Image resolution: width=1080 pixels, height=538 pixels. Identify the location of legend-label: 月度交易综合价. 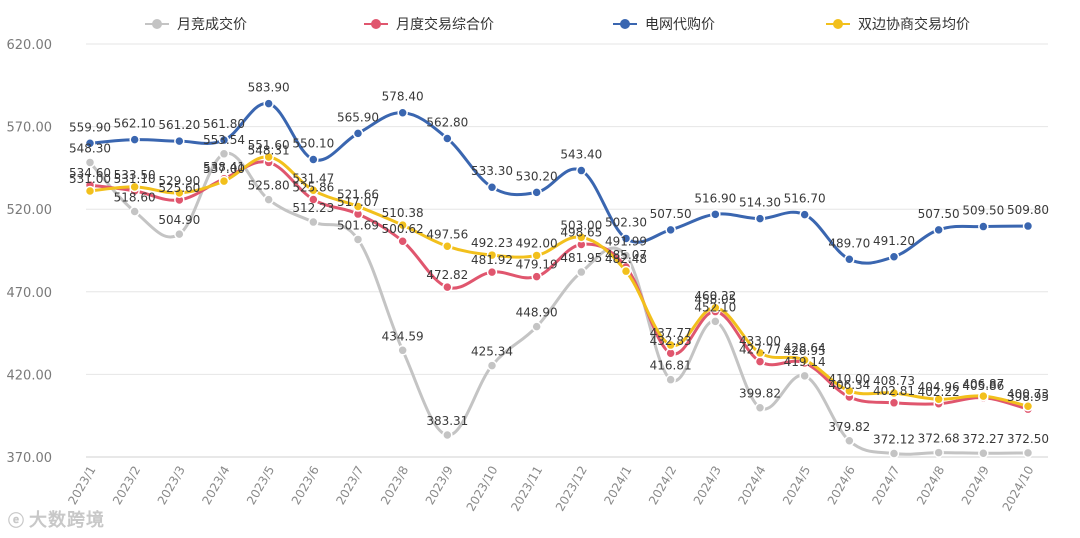
(445, 25).